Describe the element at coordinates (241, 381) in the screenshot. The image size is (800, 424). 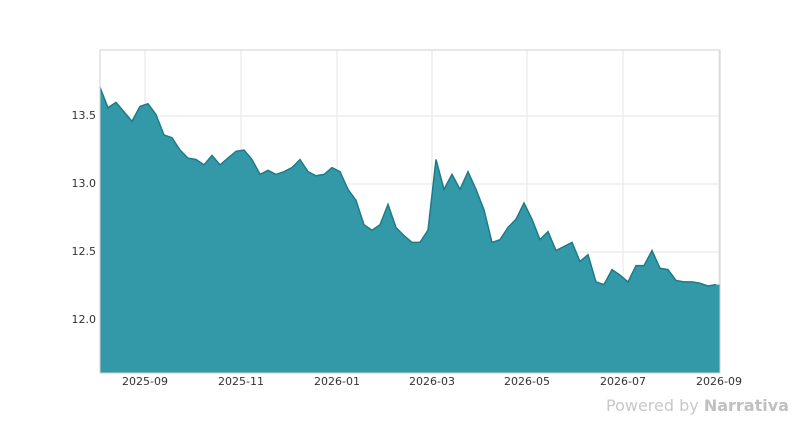
I see `x-tick-label: 2025-11` at that location.